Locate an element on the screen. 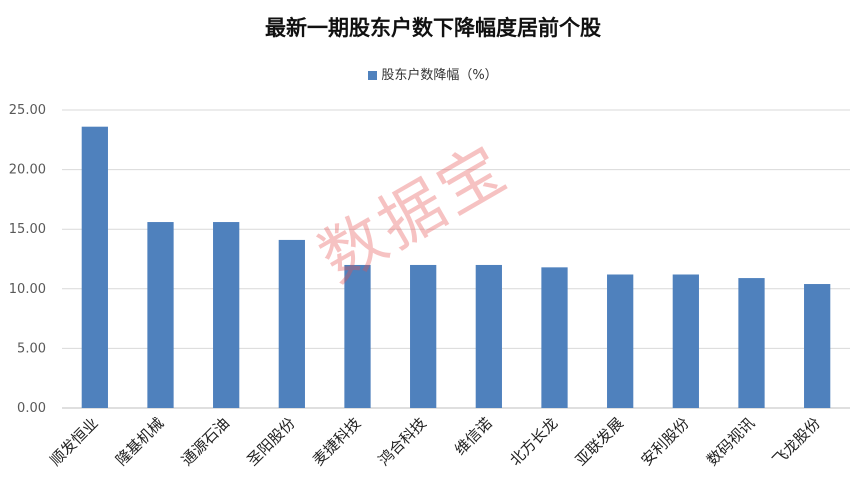  x-tick-label: 数码视讯 is located at coordinates (730, 441).